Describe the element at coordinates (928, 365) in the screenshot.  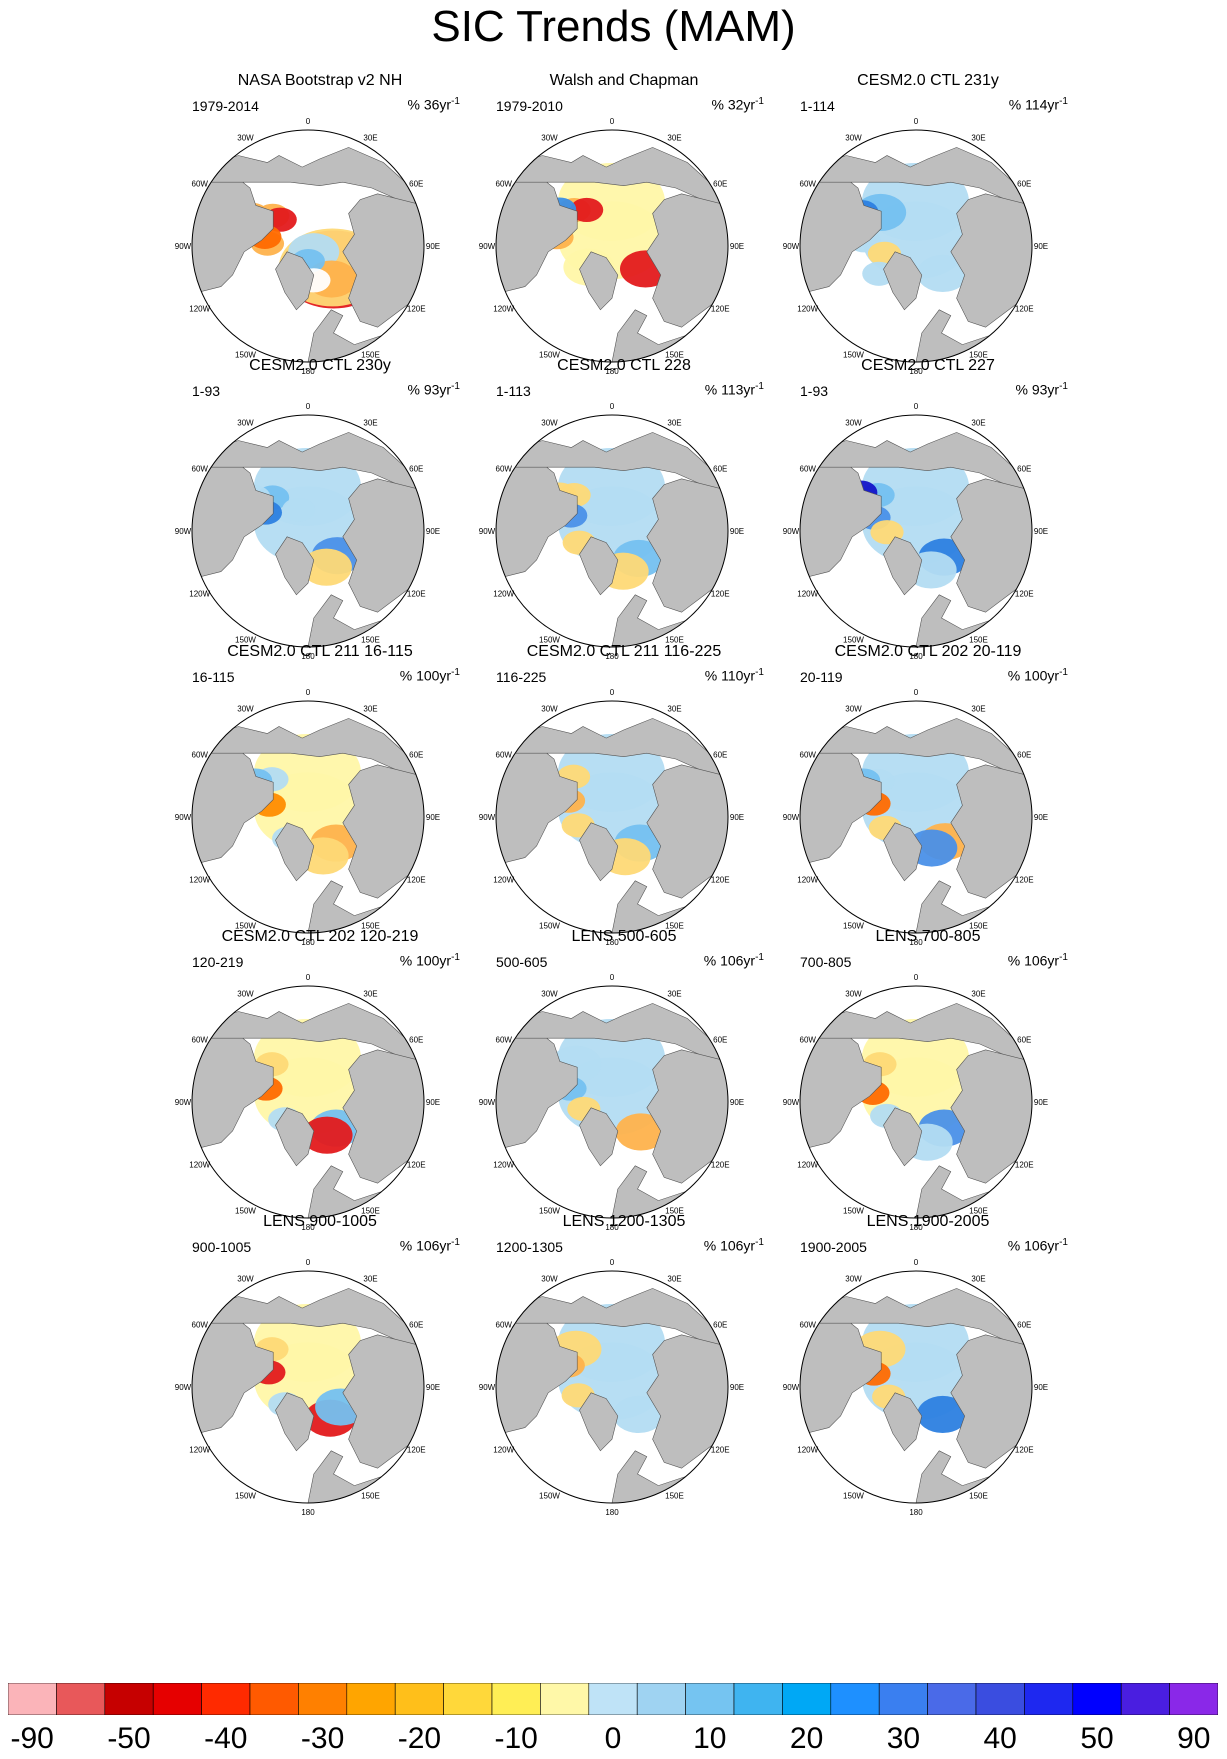
I see `panel-title: CESM2.0 CTL 227` at that location.